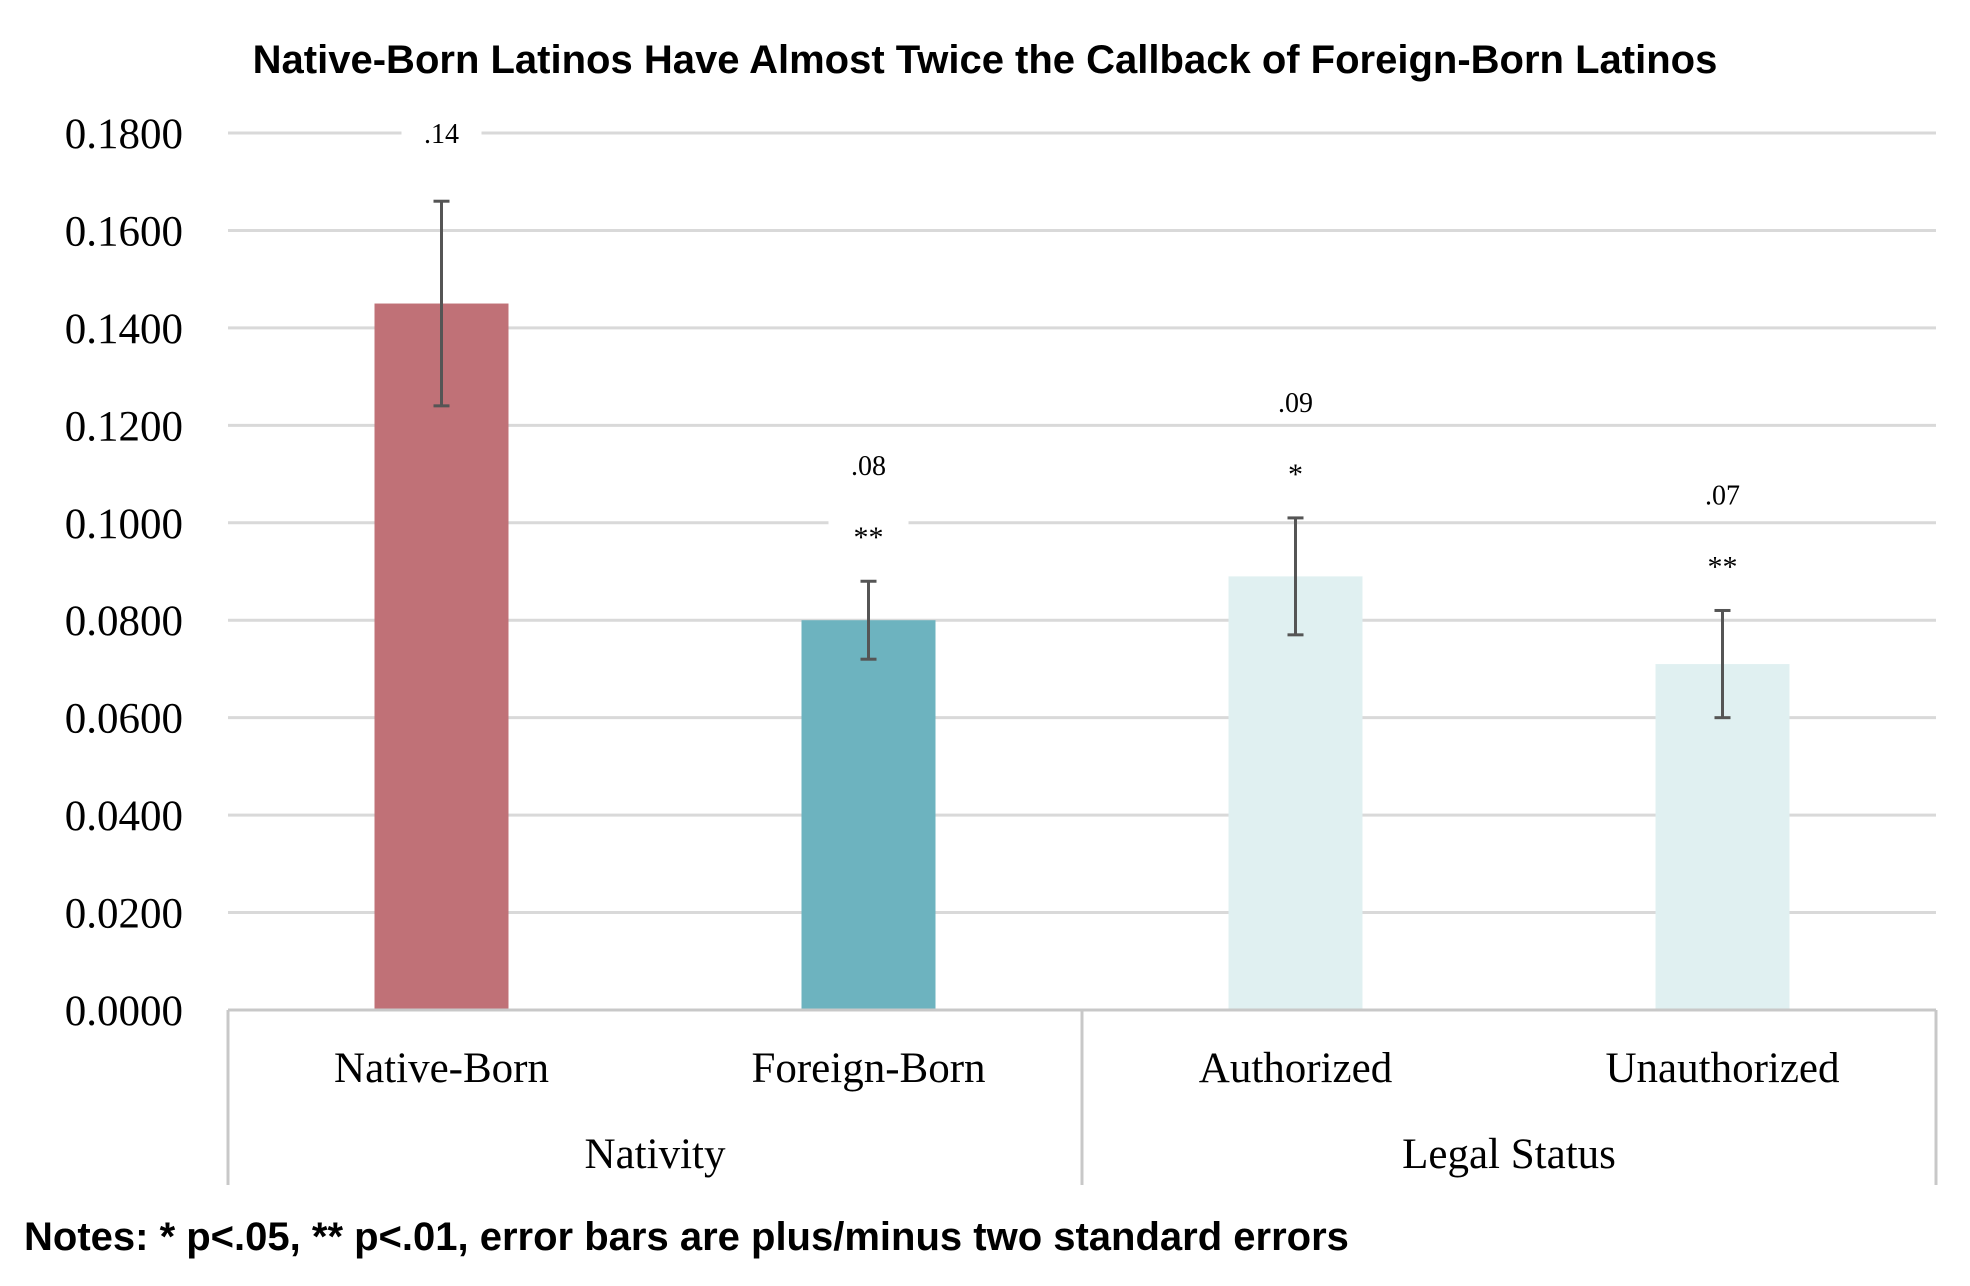 The height and width of the screenshot is (1286, 1970). What do you see at coordinates (1722, 837) in the screenshot?
I see `bar-unauthorized` at bounding box center [1722, 837].